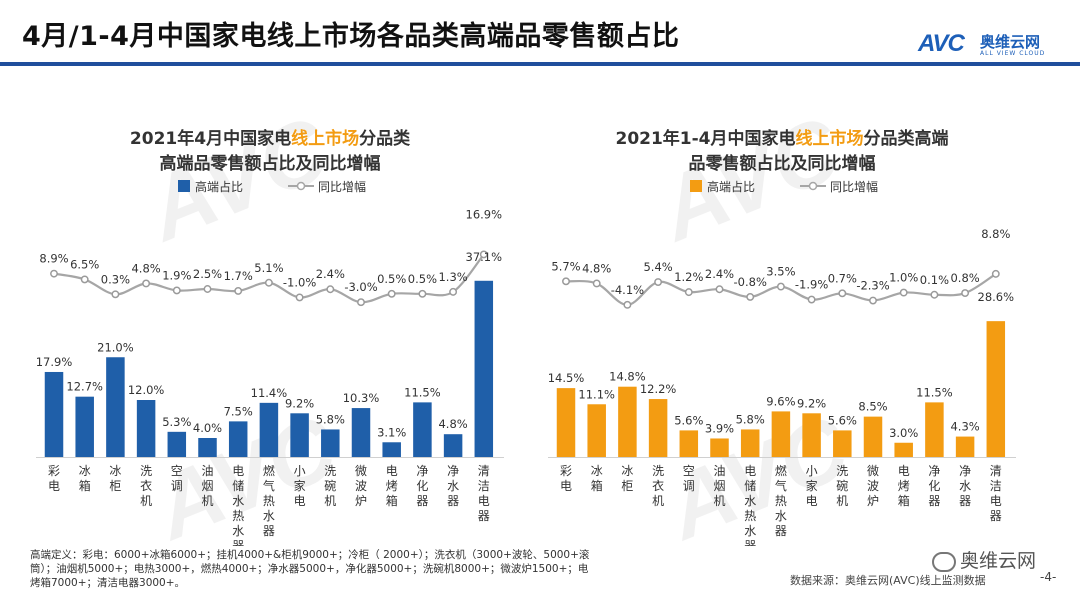 The image size is (1080, 608). I want to click on page-number: -4-, so click(1048, 577).